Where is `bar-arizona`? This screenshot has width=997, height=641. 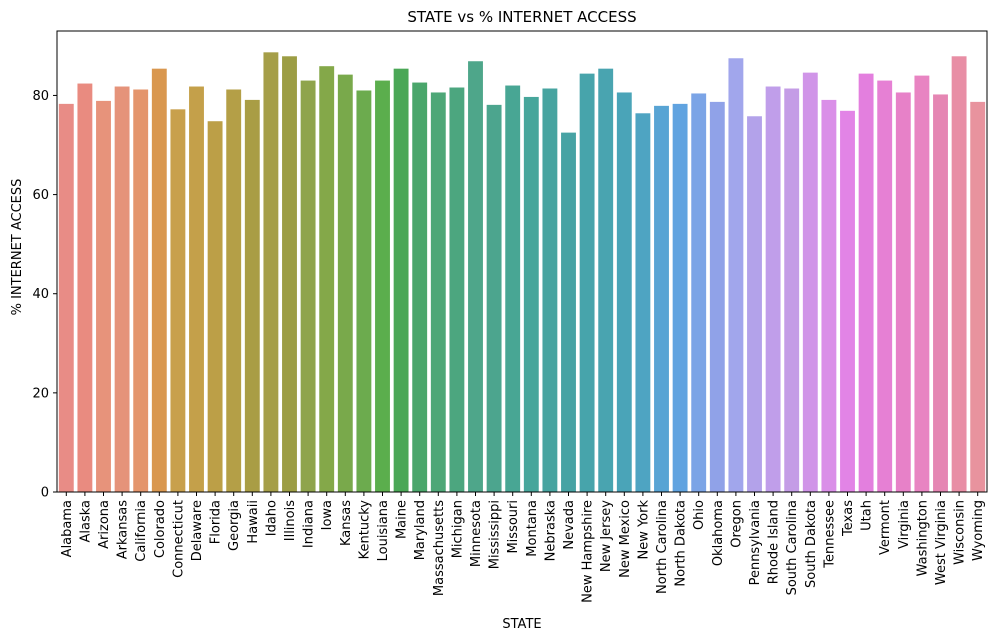
bar-arizona is located at coordinates (103, 296).